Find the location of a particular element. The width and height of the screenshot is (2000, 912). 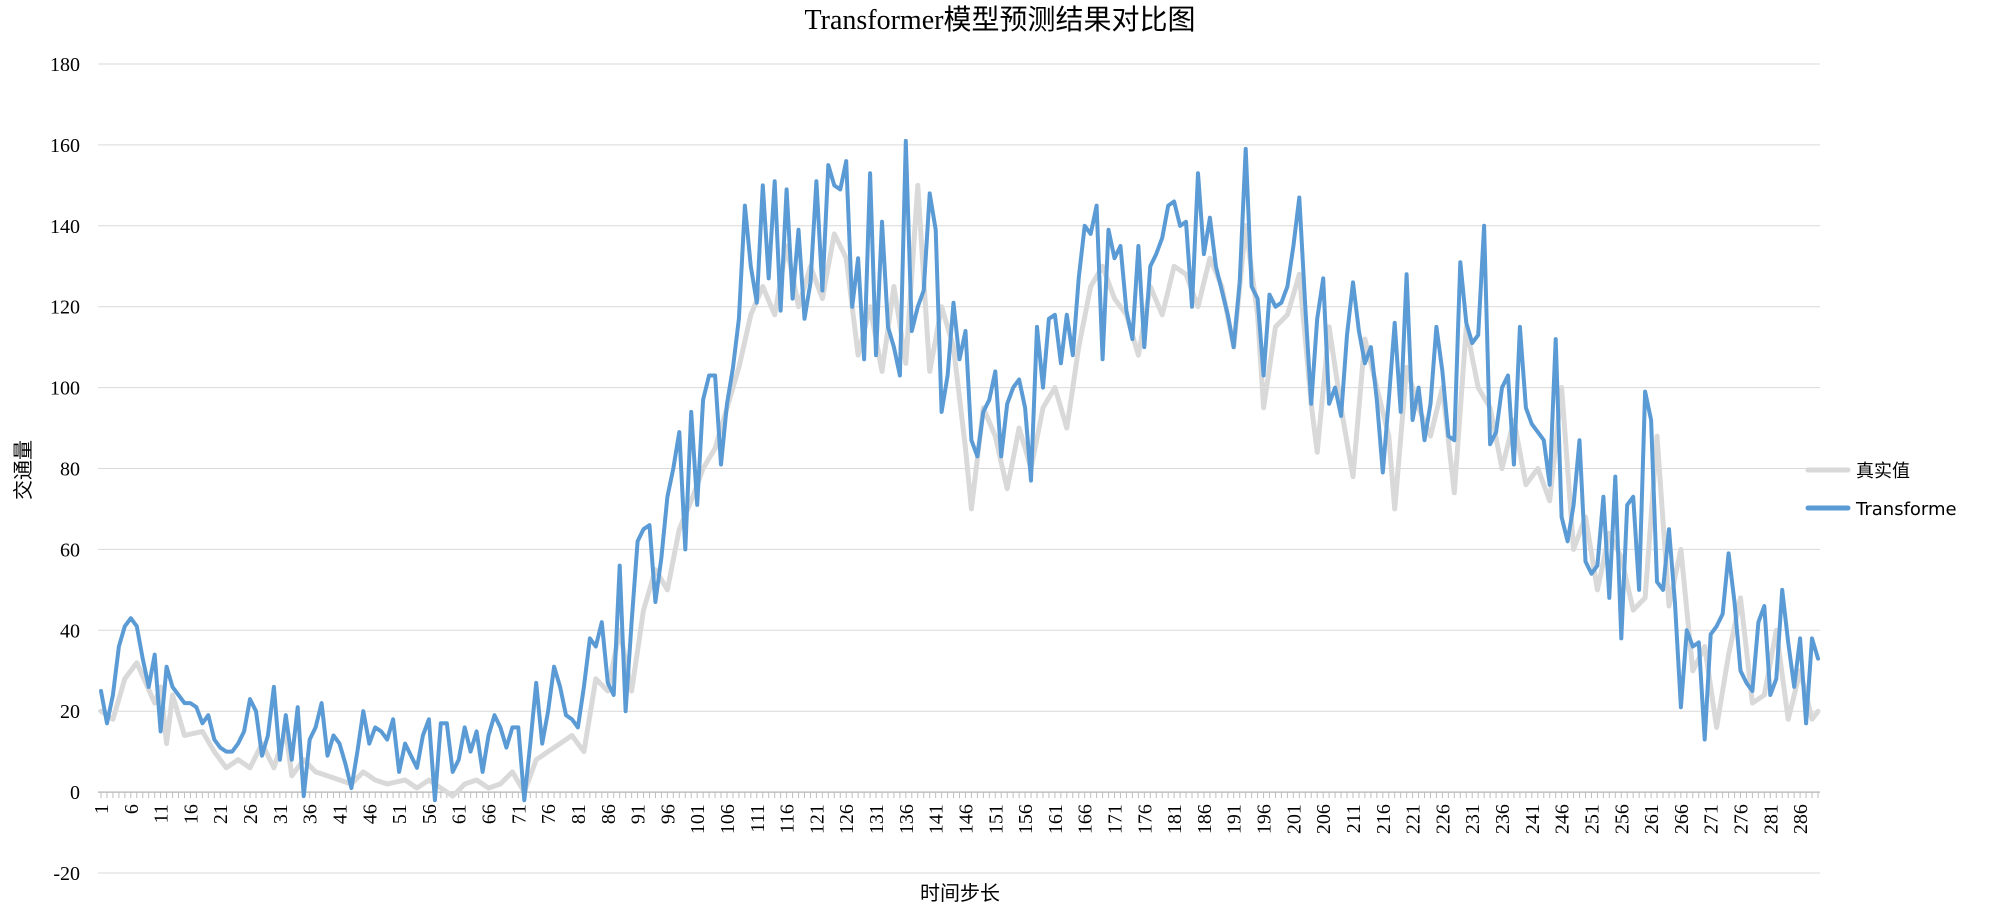

x-tick-label: 111 is located at coordinates (758, 818).